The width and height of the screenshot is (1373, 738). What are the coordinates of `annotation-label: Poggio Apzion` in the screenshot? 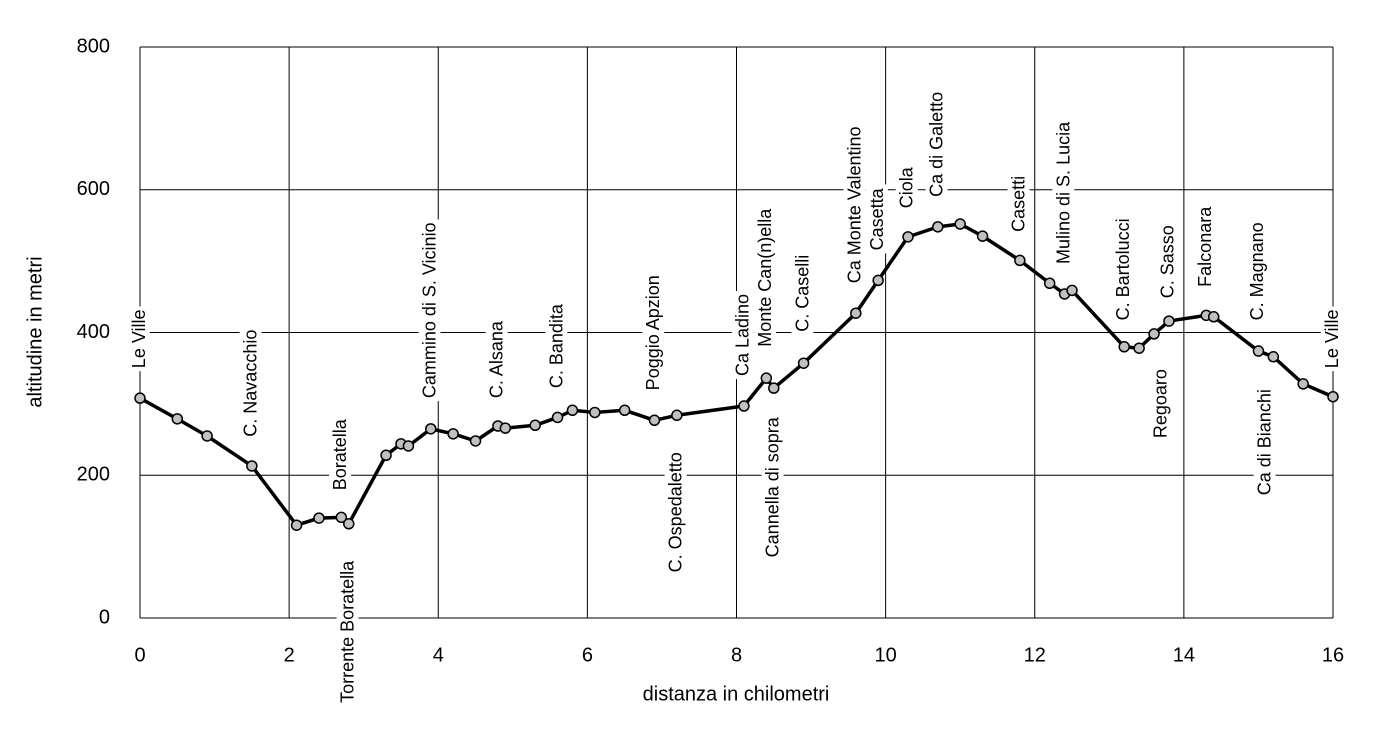 It's located at (653, 332).